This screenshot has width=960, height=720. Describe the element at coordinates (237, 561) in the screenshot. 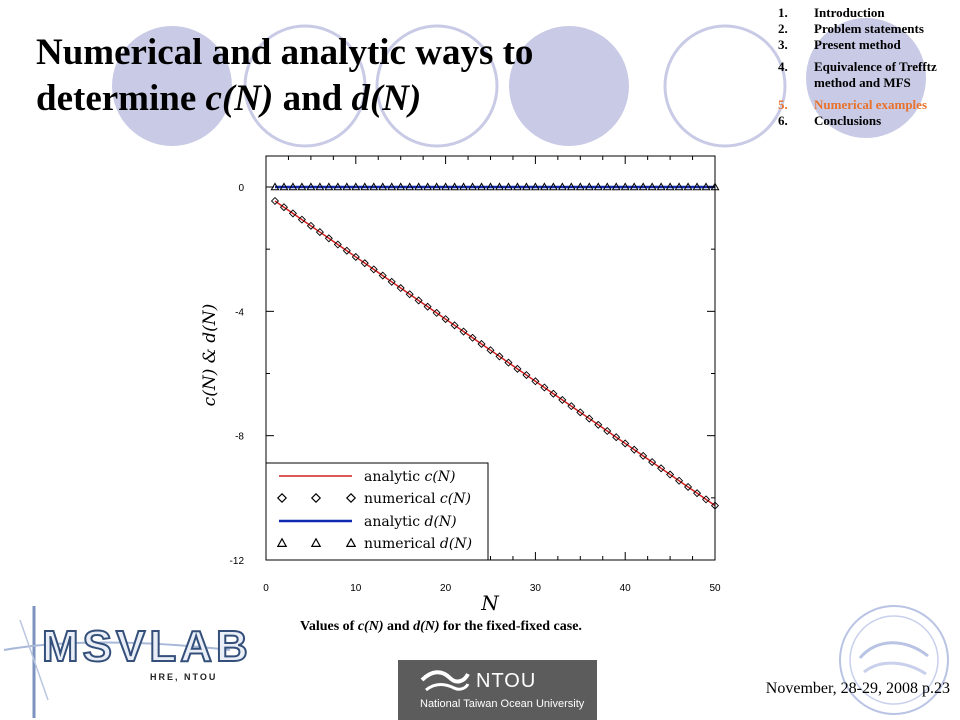

I see `y-tick-label: -12` at that location.